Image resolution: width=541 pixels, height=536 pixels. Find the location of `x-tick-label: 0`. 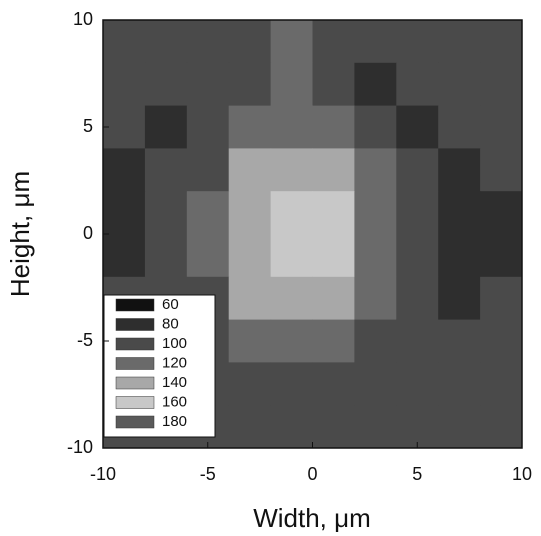

x-tick-label: 0 is located at coordinates (312, 474).